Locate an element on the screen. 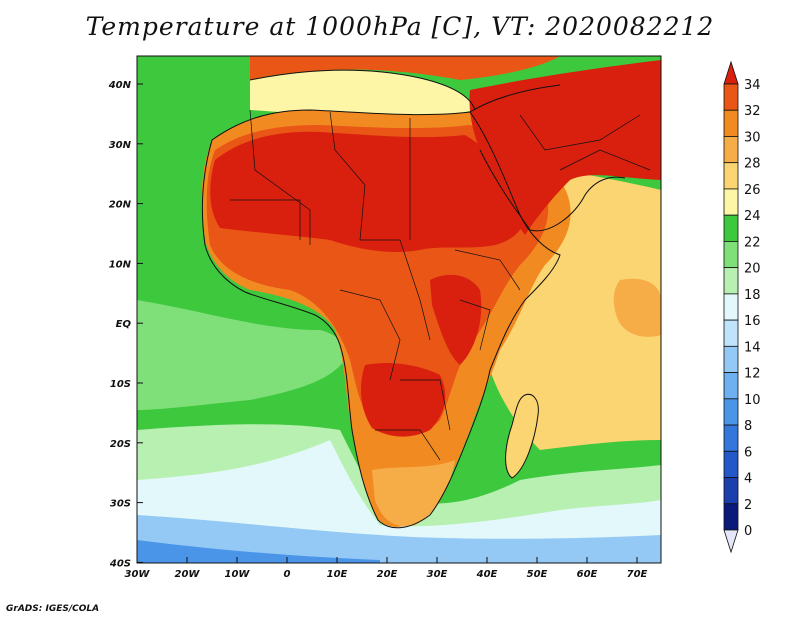  colorbar-label: 12 is located at coordinates (752, 374).